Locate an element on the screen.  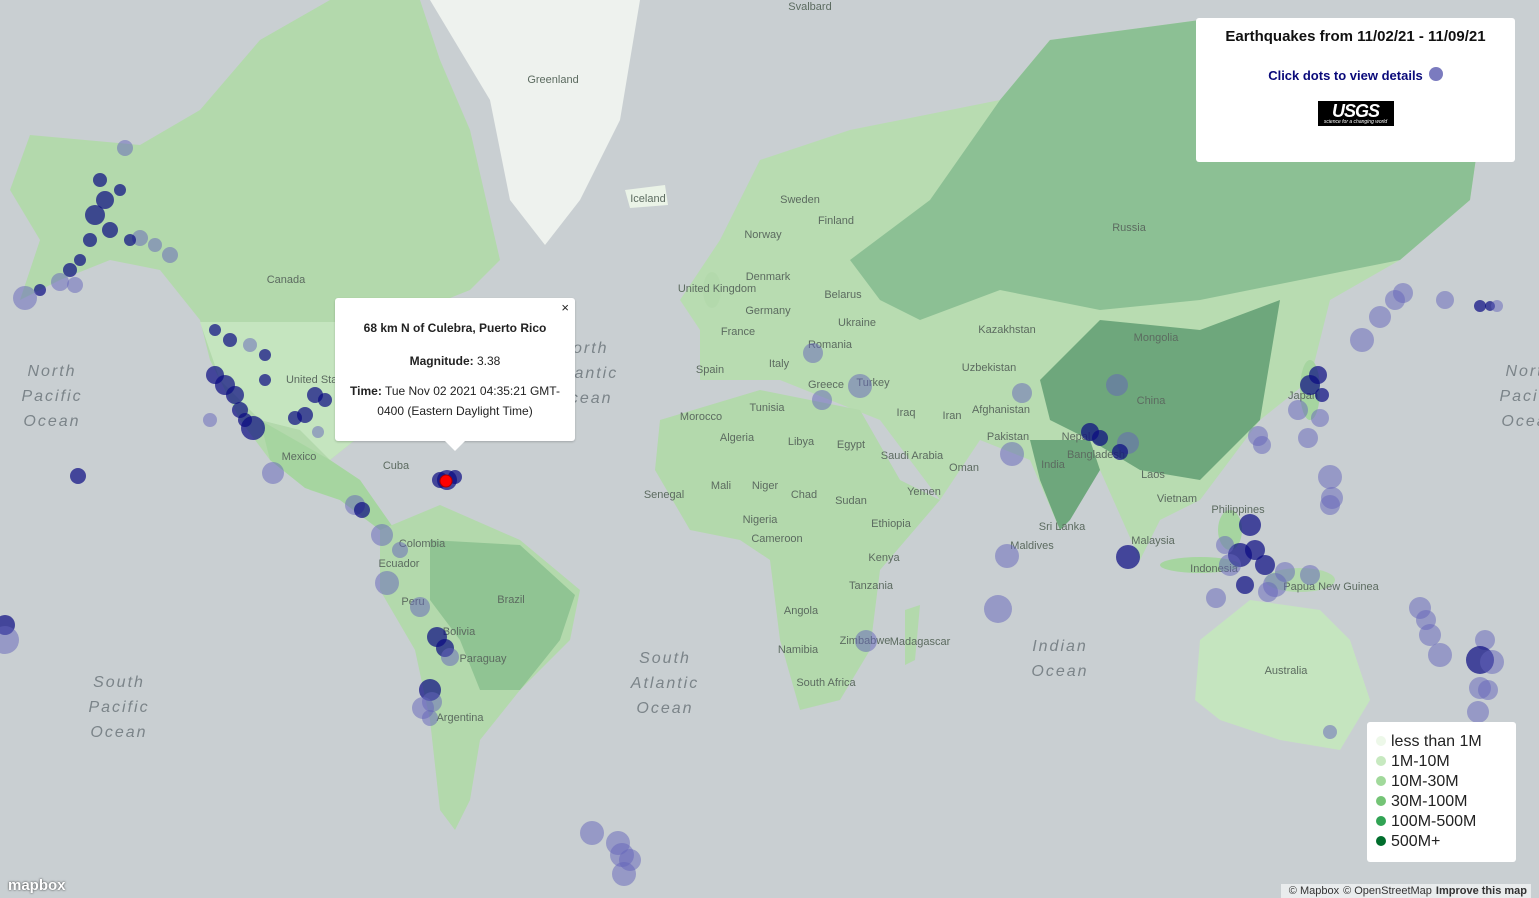
legend-label: 30M-100M is located at coordinates (1429, 801).